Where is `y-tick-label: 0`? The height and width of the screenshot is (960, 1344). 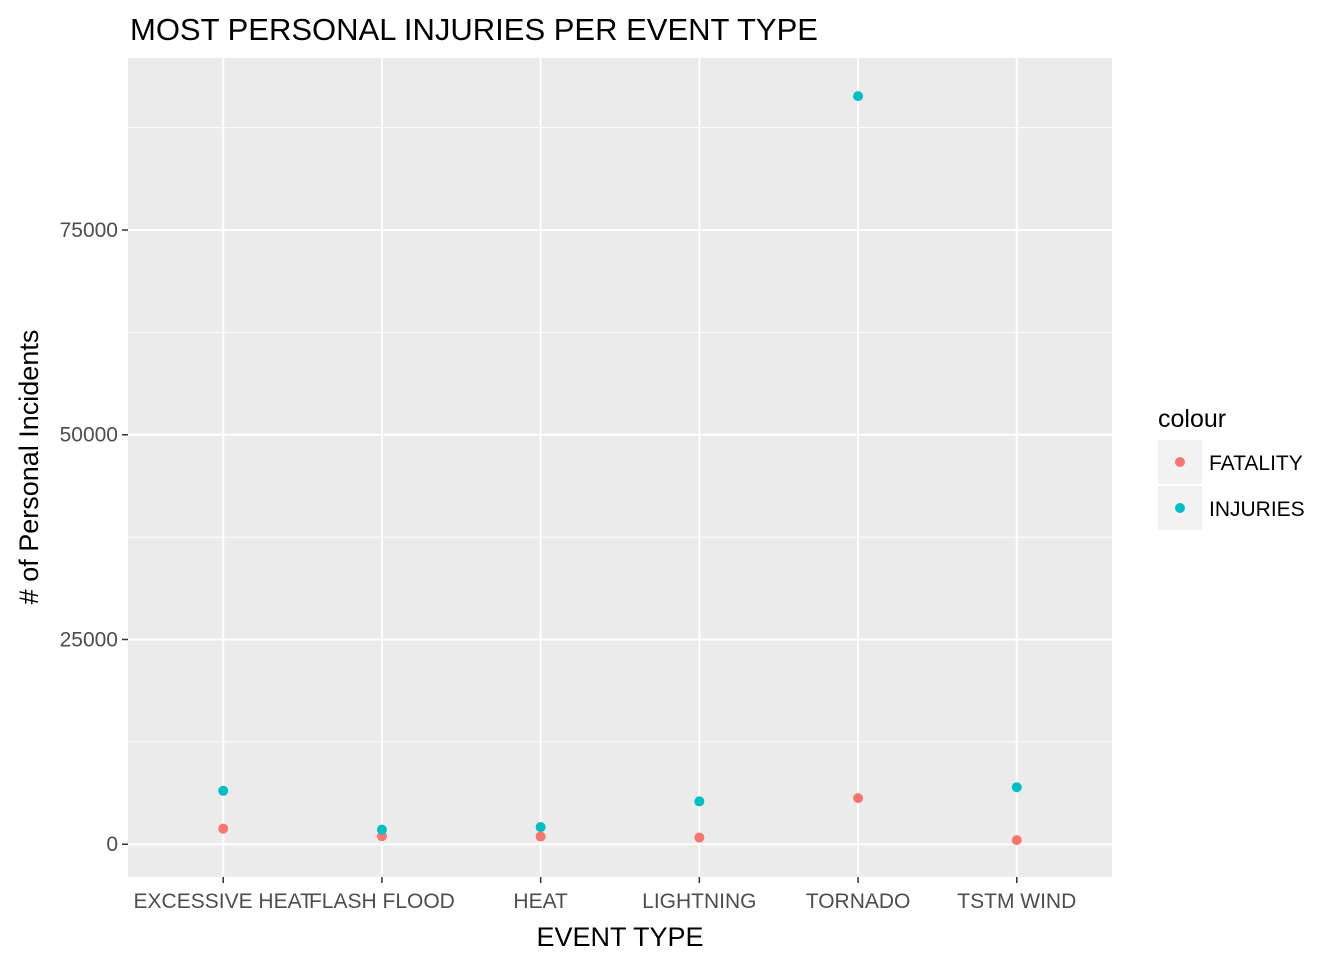
y-tick-label: 0 is located at coordinates (112, 844).